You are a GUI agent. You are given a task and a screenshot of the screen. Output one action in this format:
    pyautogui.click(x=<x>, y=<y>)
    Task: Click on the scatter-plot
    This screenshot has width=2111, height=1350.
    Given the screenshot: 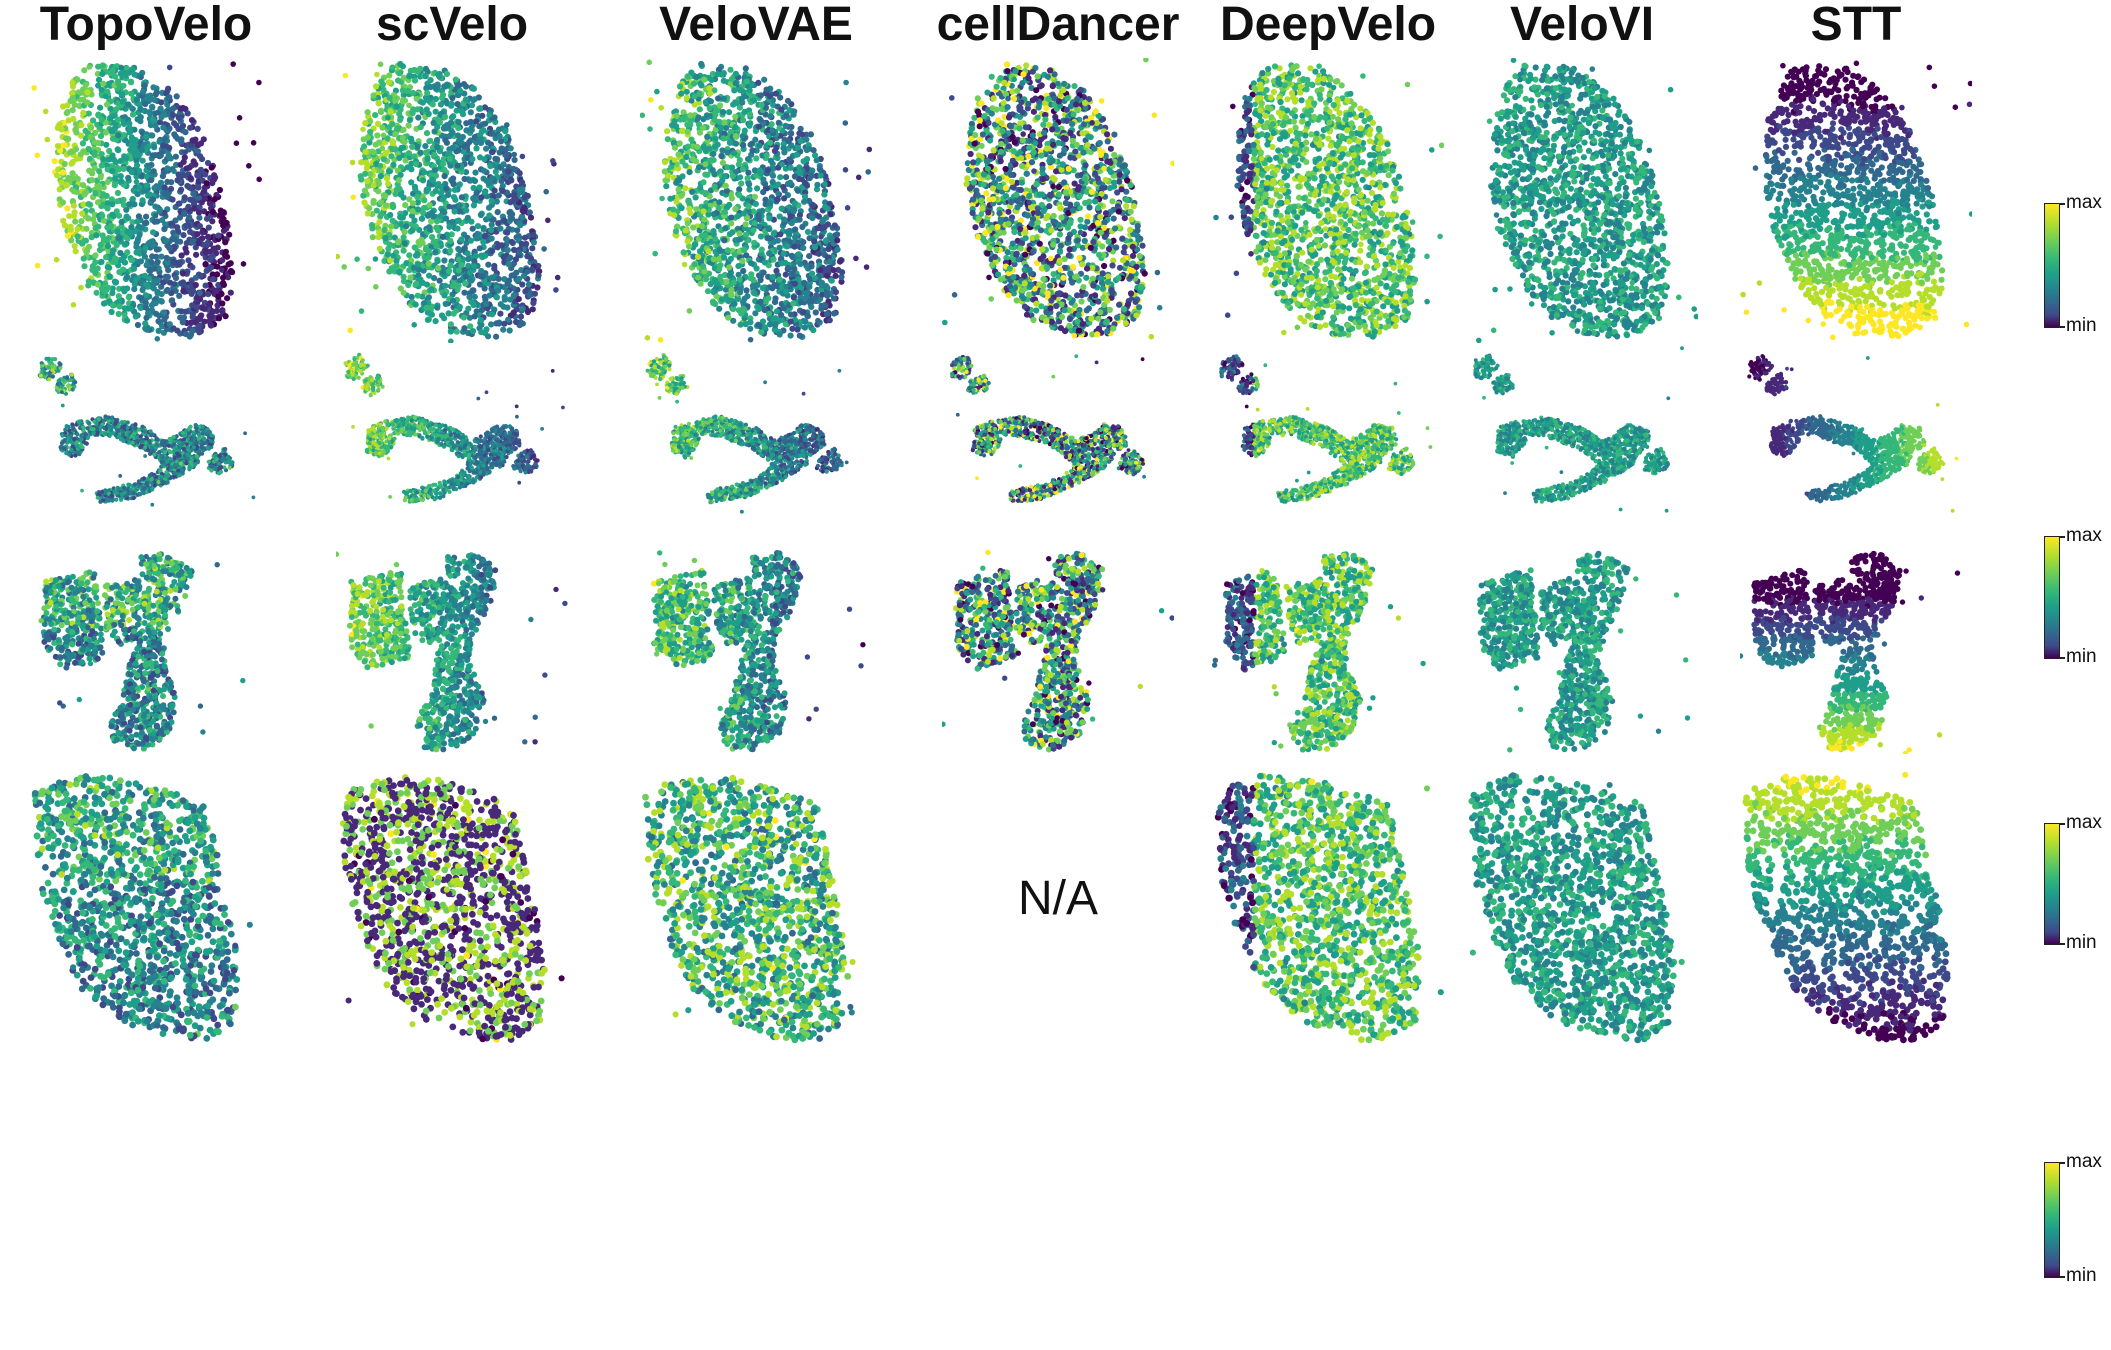 What is the action you would take?
    pyautogui.click(x=448, y=201)
    